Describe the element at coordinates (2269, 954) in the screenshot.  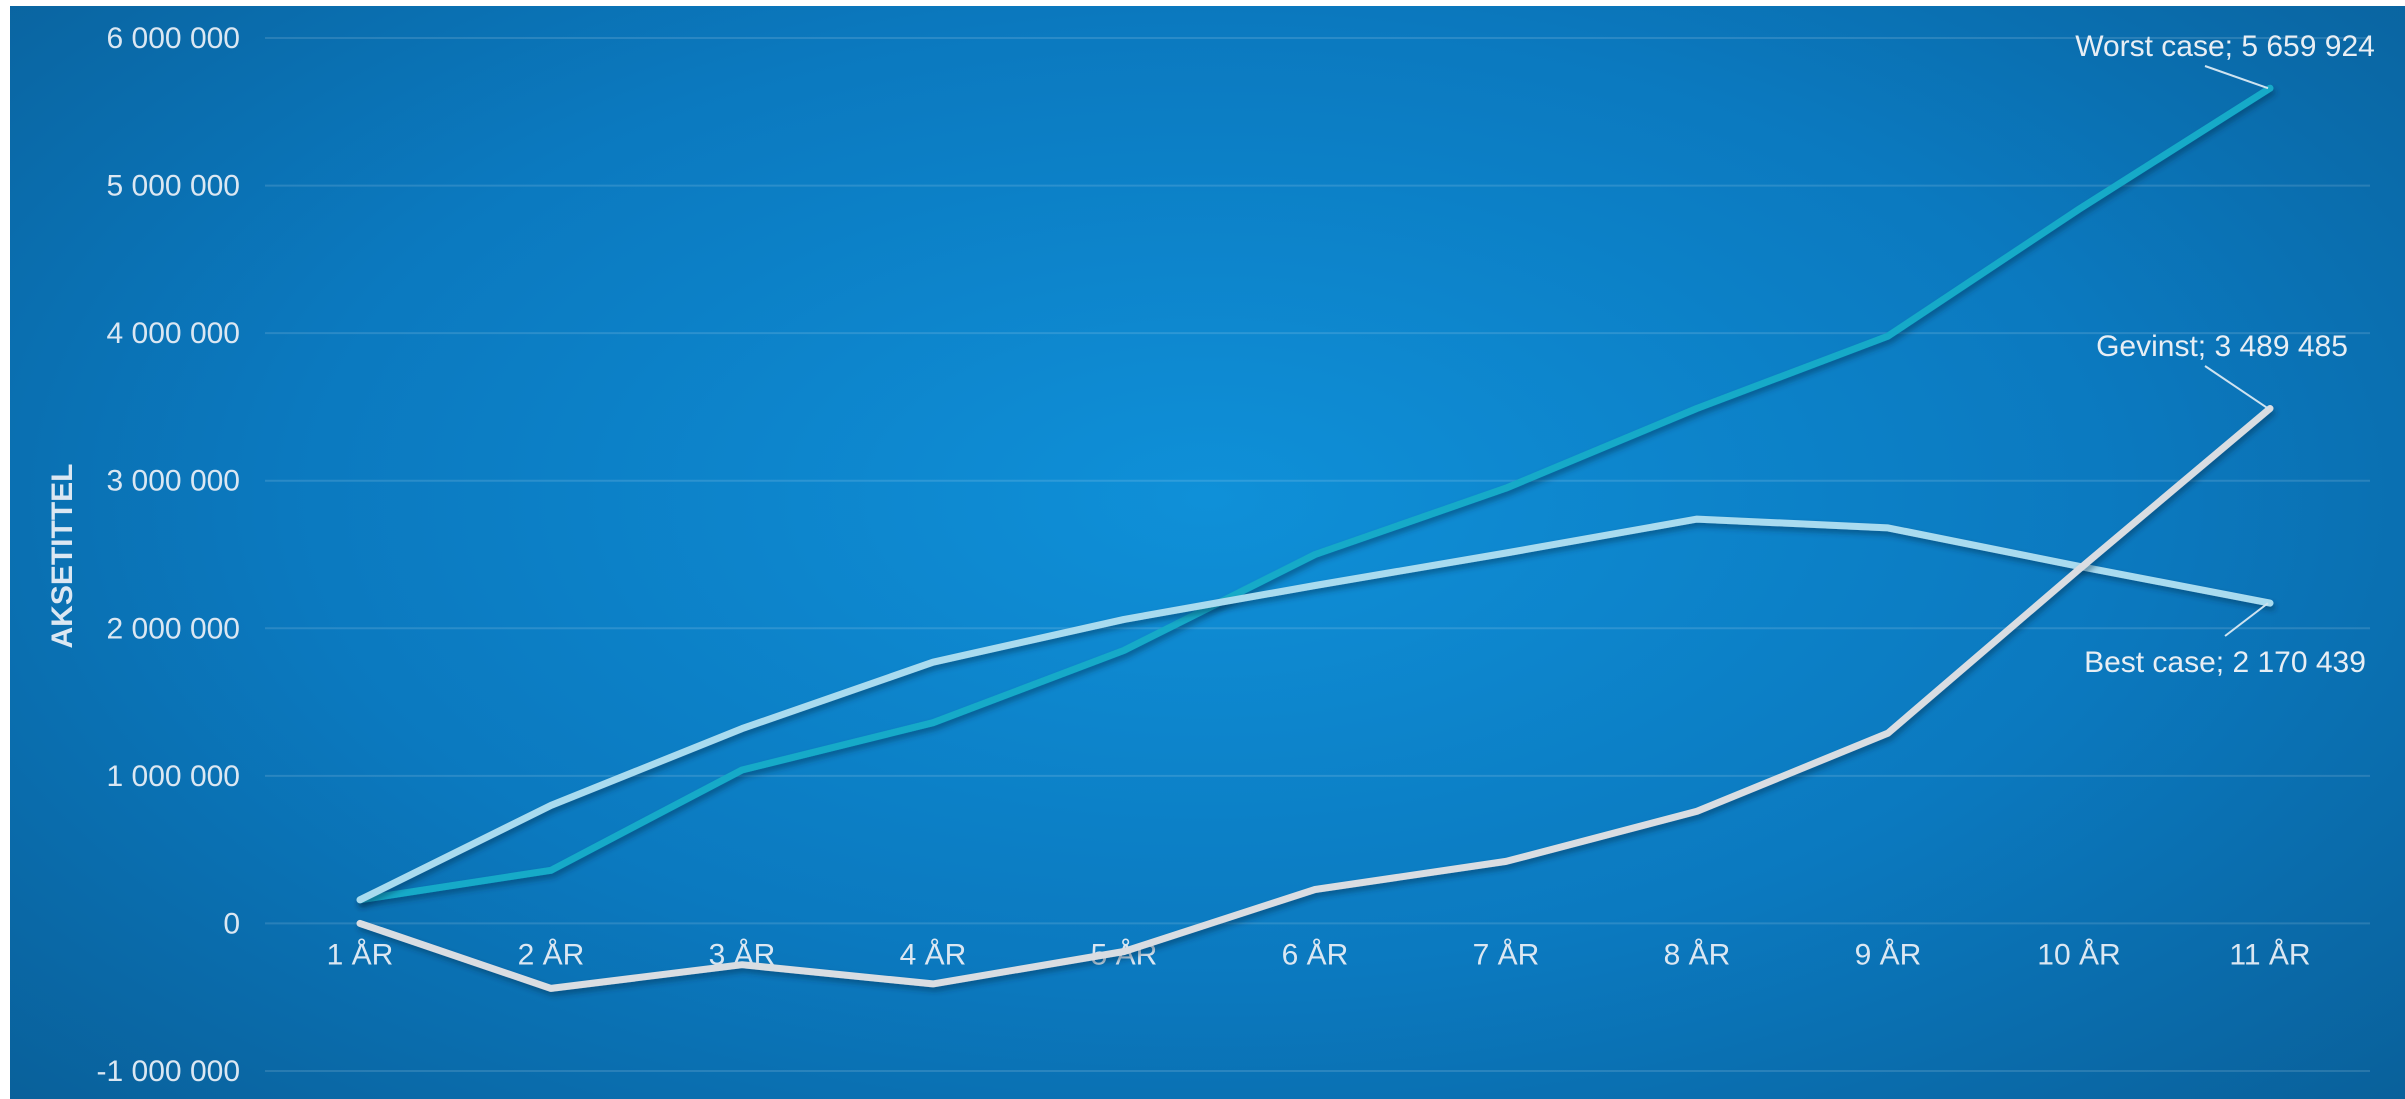
I see `x-tick-label: 11 ÅR` at that location.